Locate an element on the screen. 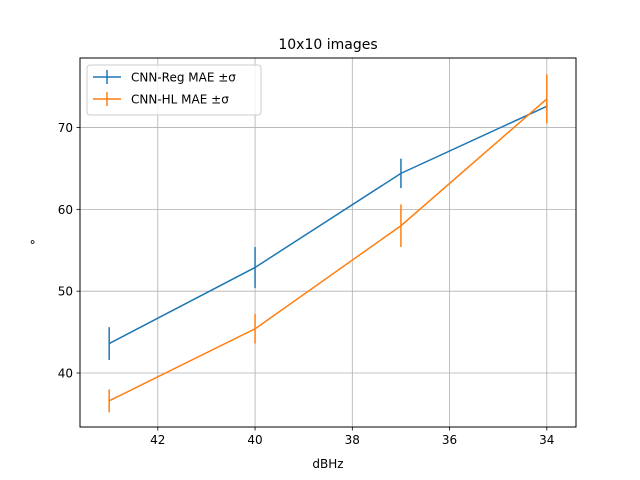 The height and width of the screenshot is (480, 640). x-tick-label: 40 is located at coordinates (254, 440).